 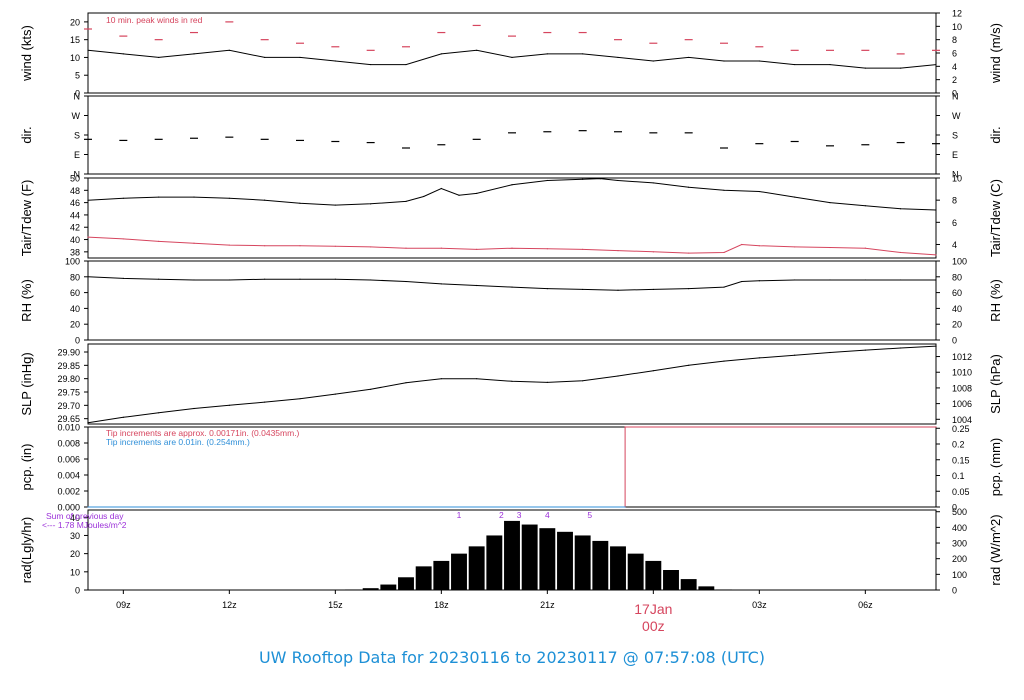 I want to click on right-tick-label: 1010, so click(x=962, y=373).